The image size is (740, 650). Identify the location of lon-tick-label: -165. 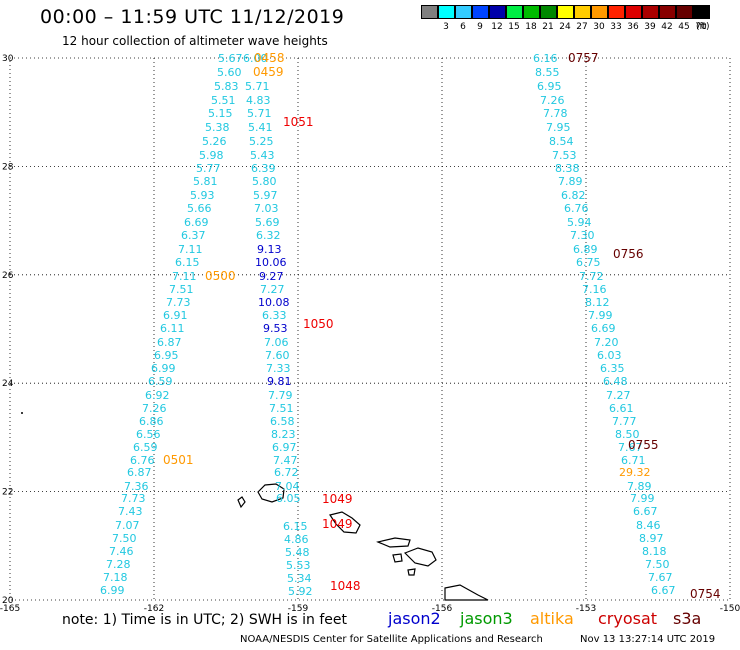
(10, 609).